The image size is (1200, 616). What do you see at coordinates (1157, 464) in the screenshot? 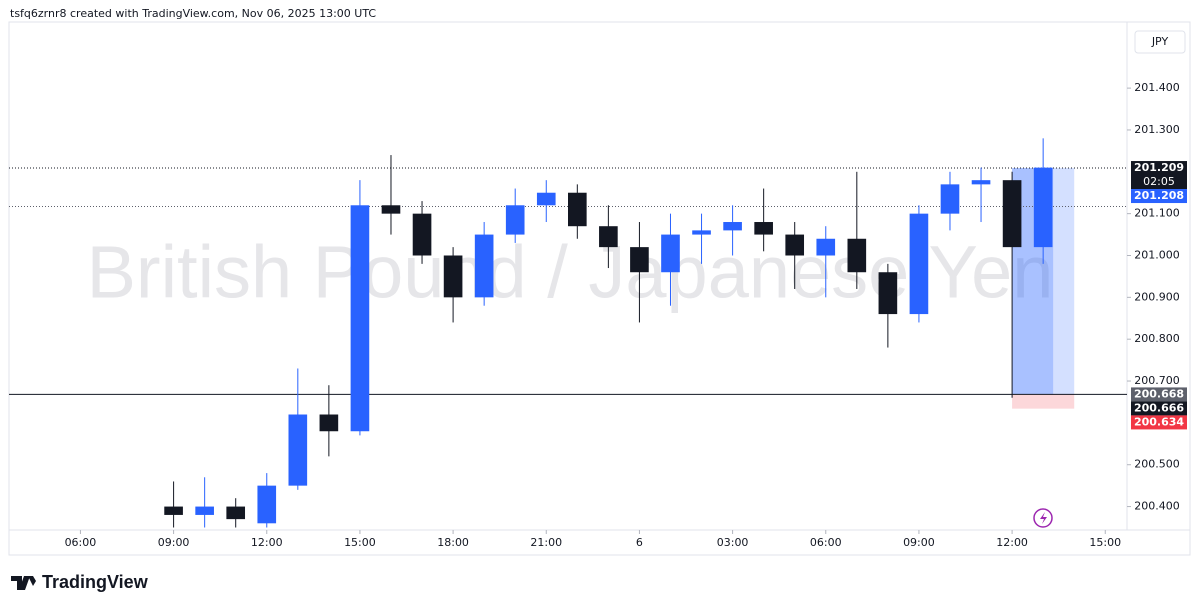
I see `y-tick-label: 200.500` at bounding box center [1157, 464].